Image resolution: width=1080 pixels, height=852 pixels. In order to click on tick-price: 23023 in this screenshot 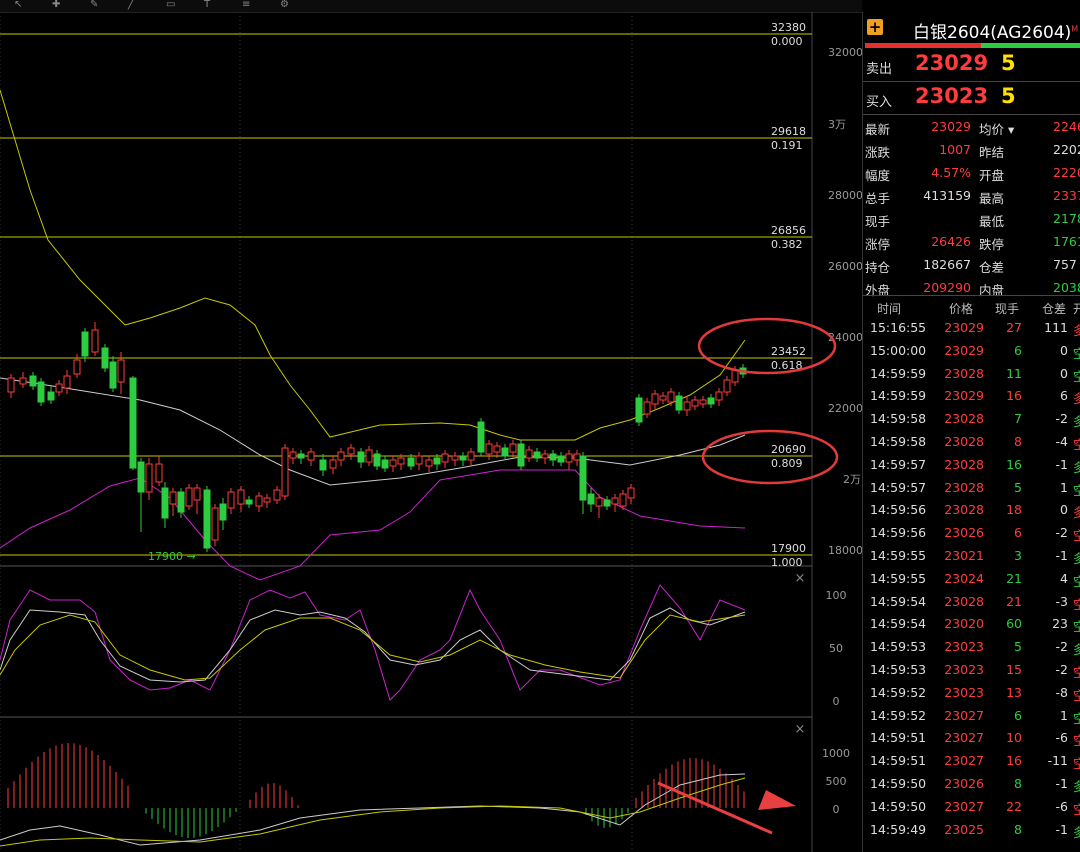, I will do `click(964, 647)`.